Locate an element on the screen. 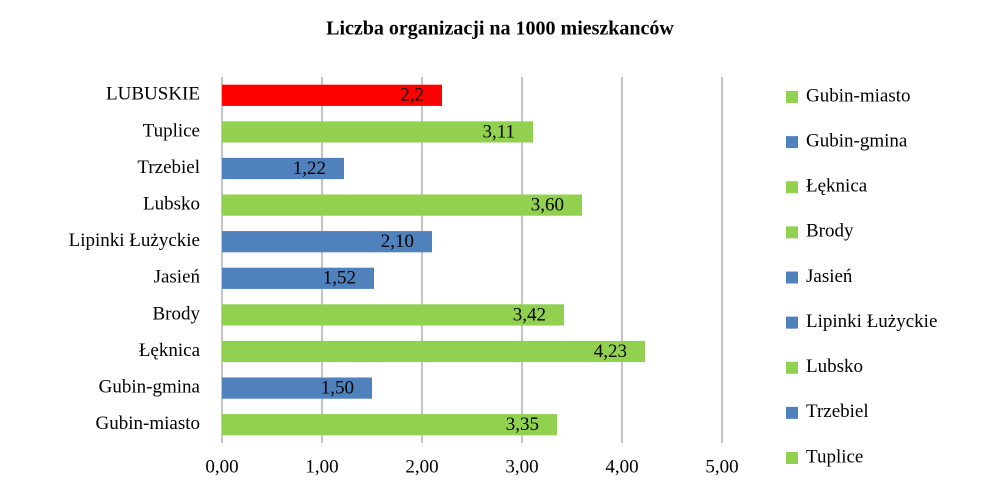  value-label: 1,50 is located at coordinates (337, 387).